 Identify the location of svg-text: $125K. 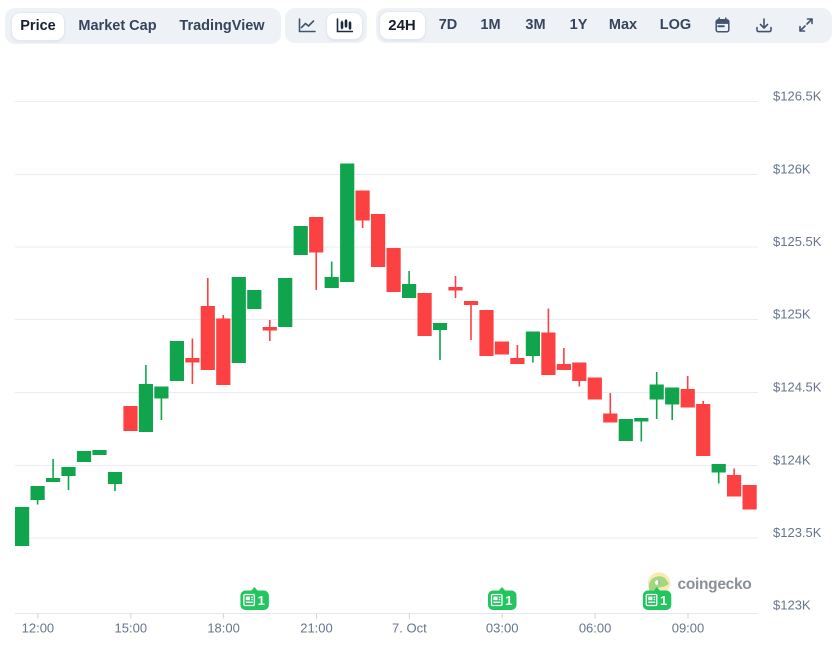
(792, 314).